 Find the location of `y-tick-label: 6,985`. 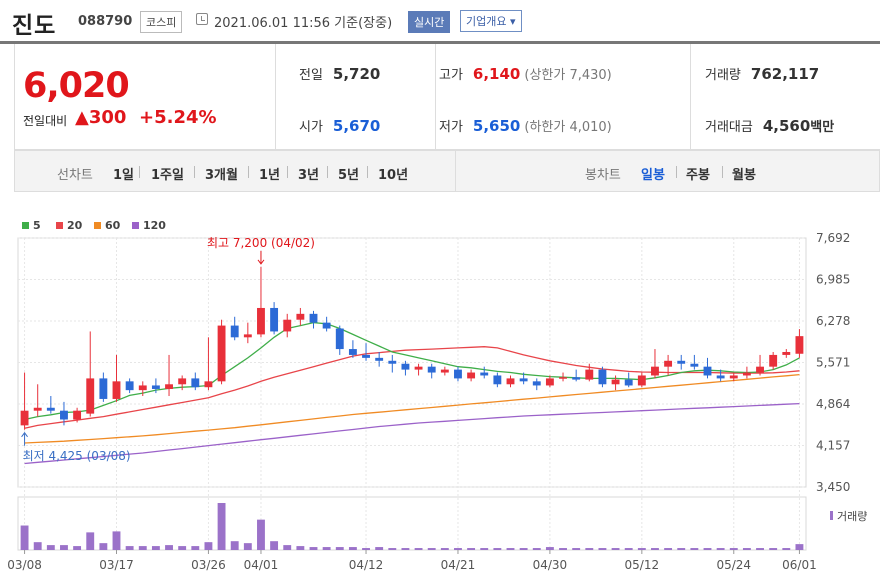

y-tick-label: 6,985 is located at coordinates (833, 280).